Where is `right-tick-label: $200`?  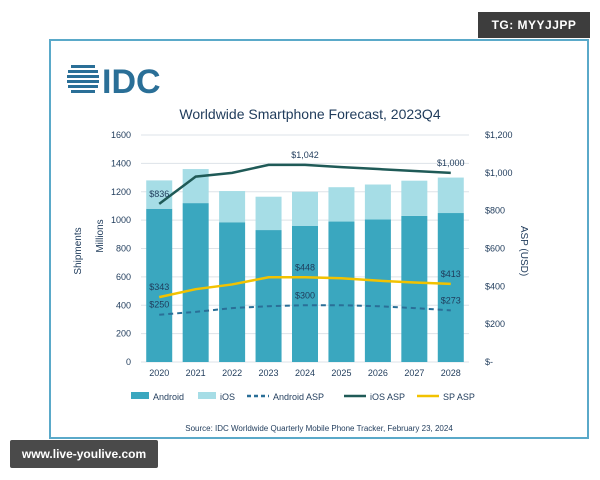
right-tick-label: $200 is located at coordinates (495, 324).